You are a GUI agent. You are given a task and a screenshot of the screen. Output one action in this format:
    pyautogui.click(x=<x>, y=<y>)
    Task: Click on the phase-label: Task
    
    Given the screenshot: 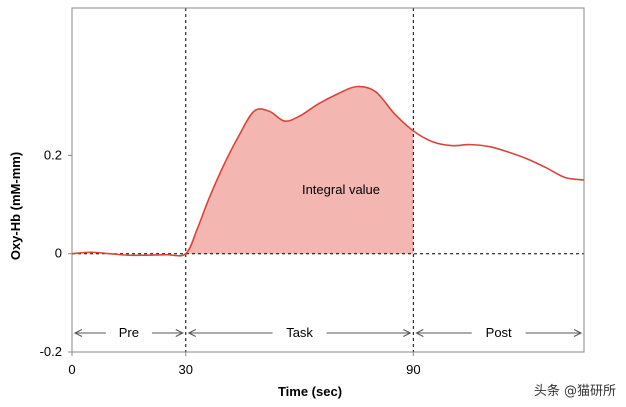 What is the action you would take?
    pyautogui.click(x=299, y=332)
    